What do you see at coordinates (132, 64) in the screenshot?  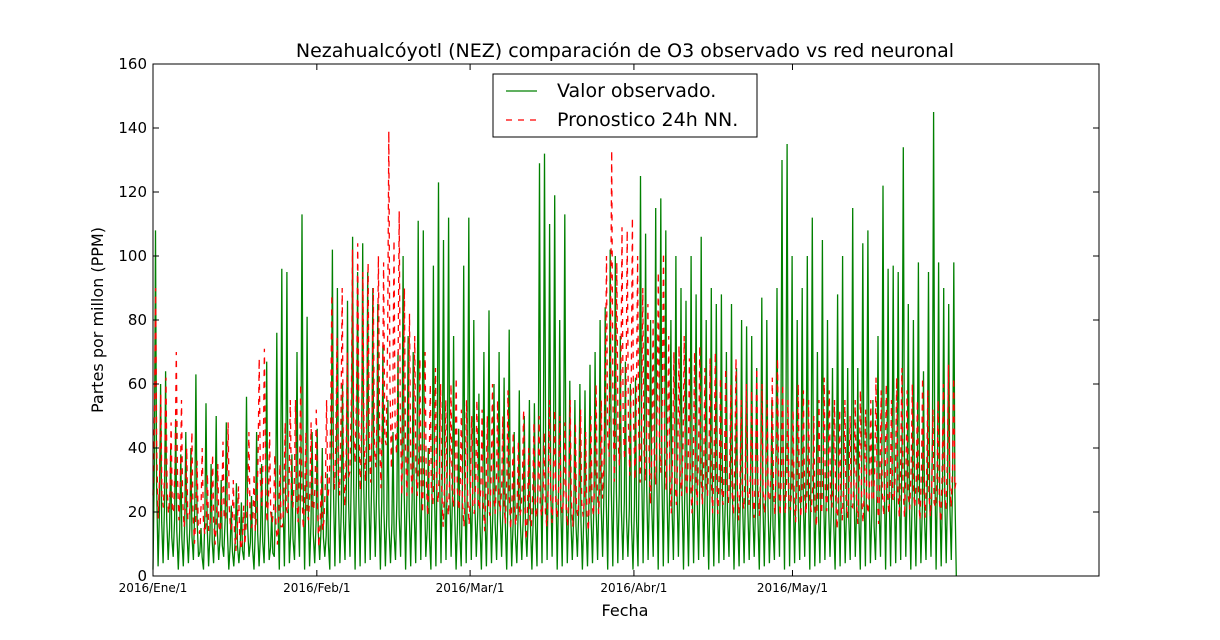 I see `y-tick-label: 160` at bounding box center [132, 64].